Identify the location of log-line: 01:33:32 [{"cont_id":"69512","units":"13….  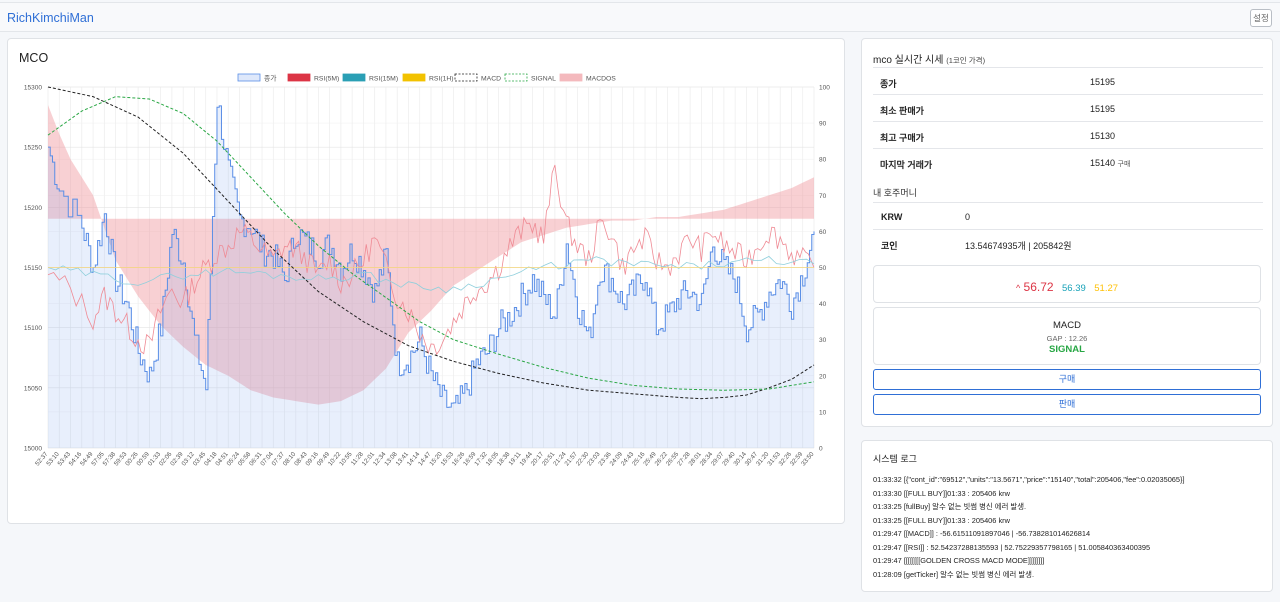
(1029, 479).